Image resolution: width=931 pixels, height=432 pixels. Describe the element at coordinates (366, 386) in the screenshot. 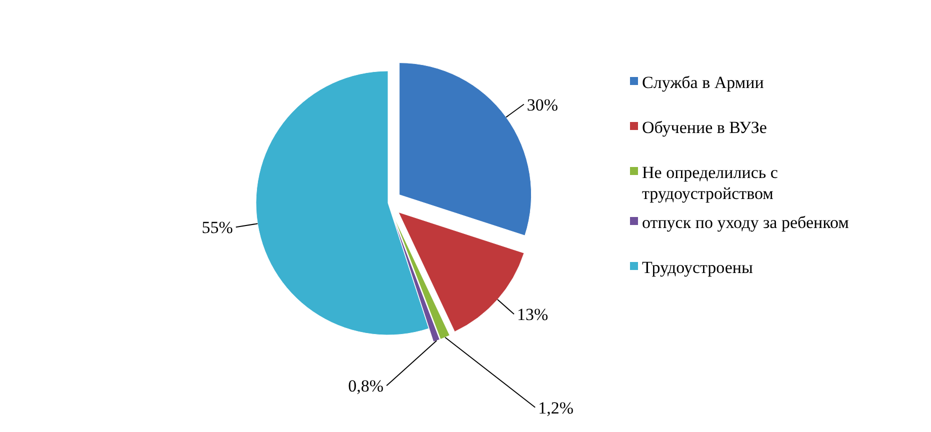

I see `data-label: 0,8%` at that location.